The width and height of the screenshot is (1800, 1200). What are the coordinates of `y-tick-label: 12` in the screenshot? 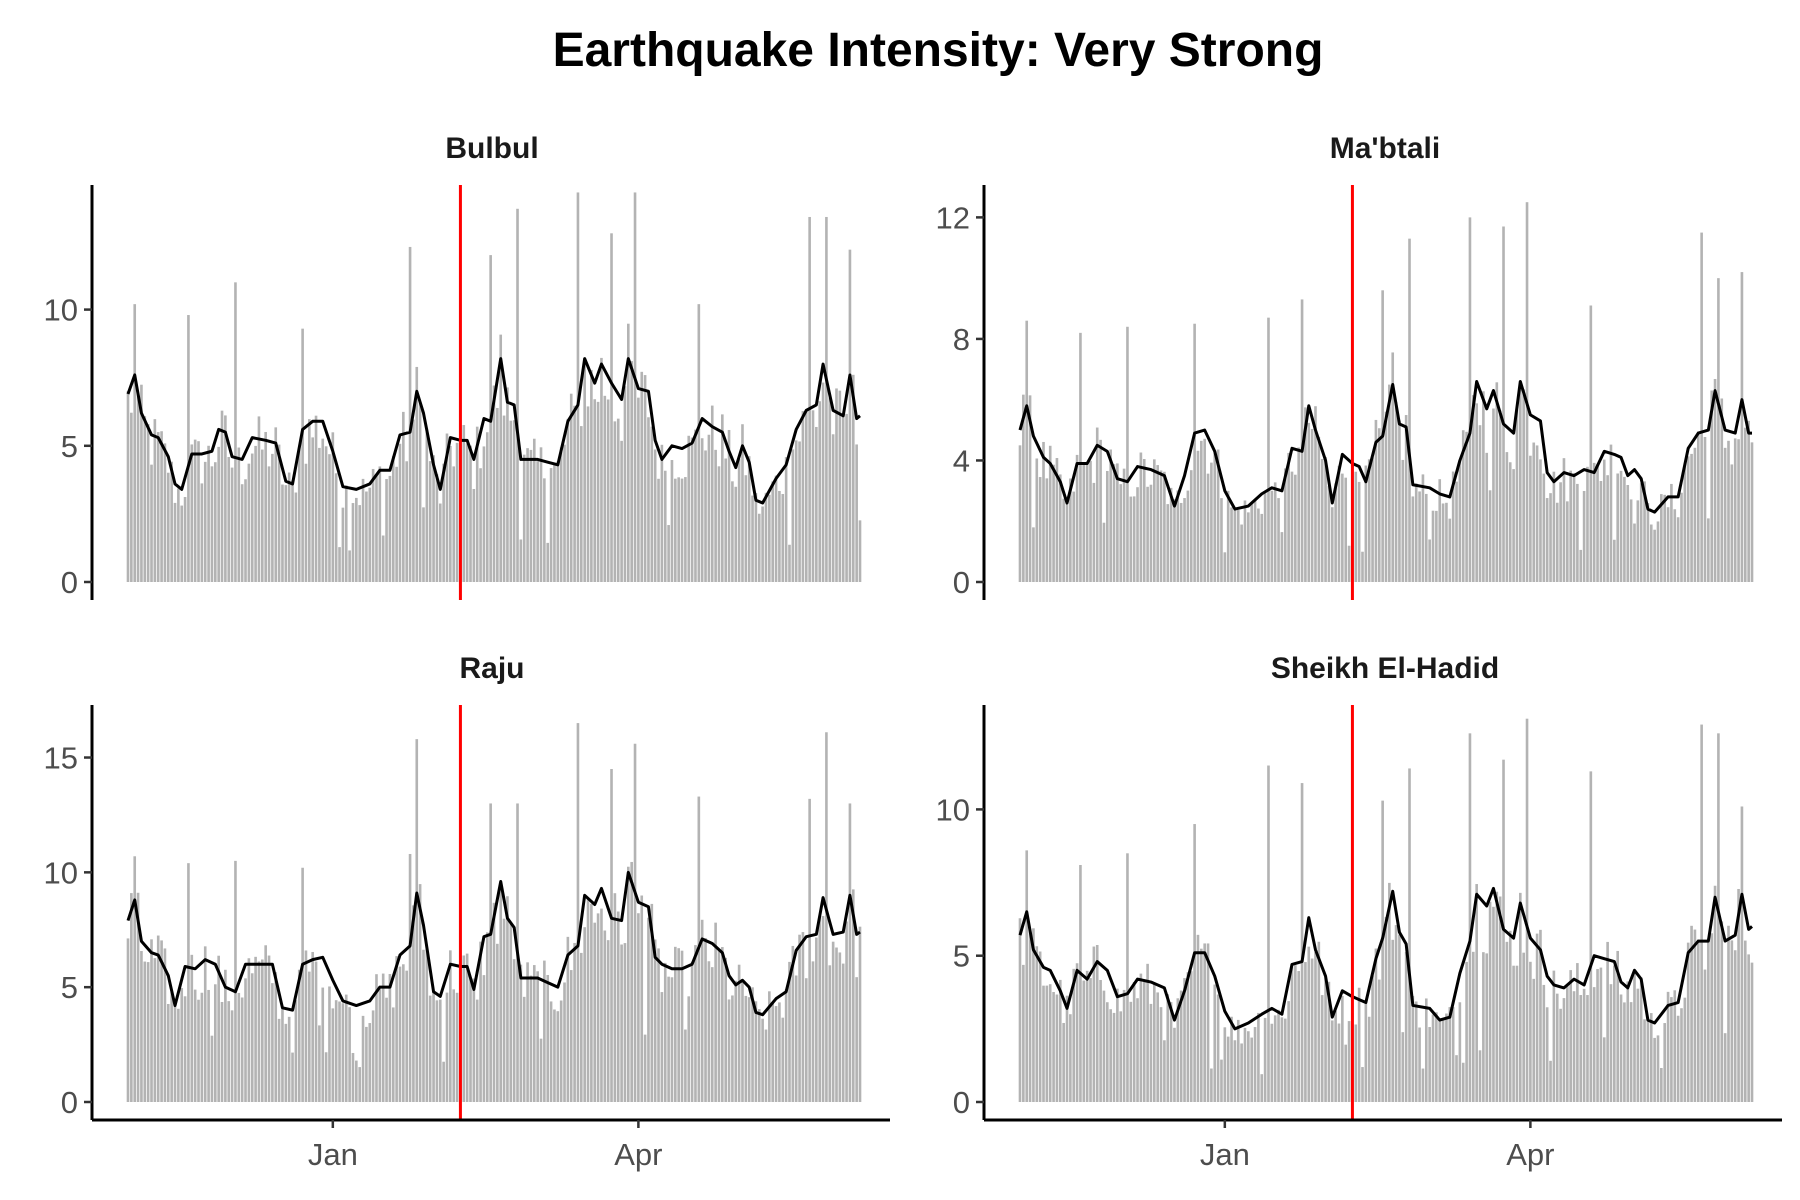 It's located at (953, 217).